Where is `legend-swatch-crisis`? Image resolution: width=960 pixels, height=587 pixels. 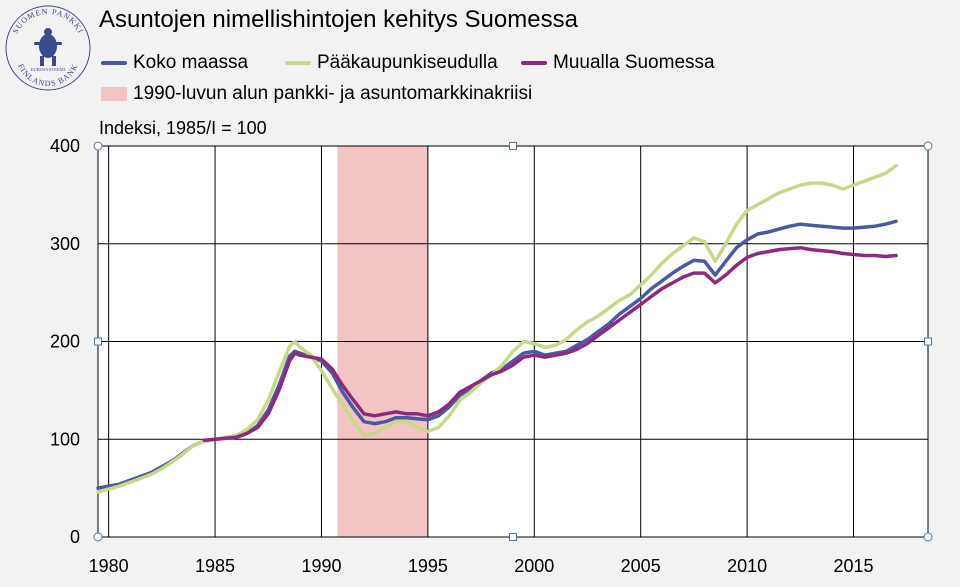
legend-swatch-crisis is located at coordinates (114, 94).